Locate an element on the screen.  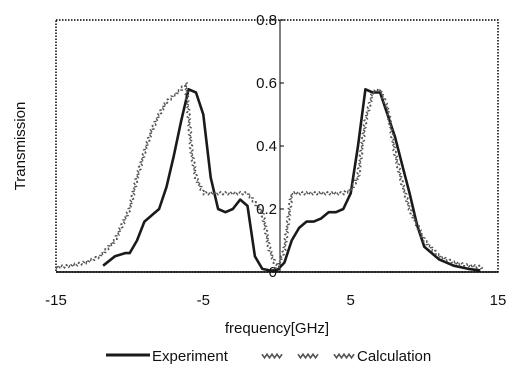
legend-calculation-label: Calculation is located at coordinates (394, 356).